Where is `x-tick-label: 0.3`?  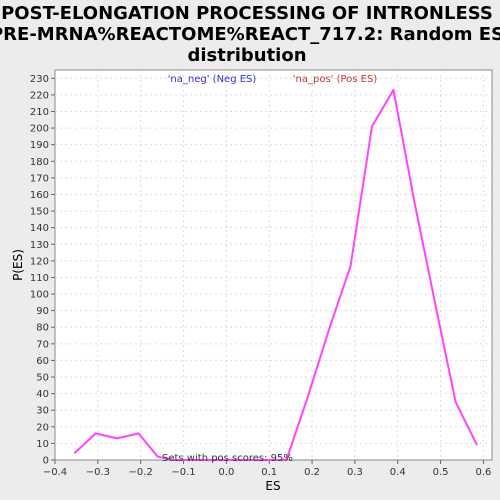 x-tick-label: 0.3 is located at coordinates (355, 472).